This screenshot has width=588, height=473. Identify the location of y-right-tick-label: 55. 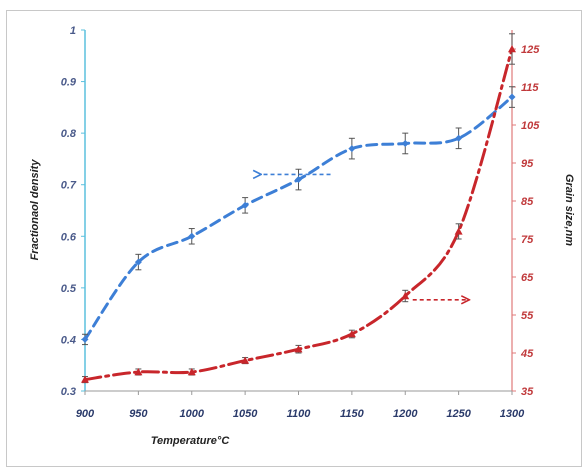
(527, 316).